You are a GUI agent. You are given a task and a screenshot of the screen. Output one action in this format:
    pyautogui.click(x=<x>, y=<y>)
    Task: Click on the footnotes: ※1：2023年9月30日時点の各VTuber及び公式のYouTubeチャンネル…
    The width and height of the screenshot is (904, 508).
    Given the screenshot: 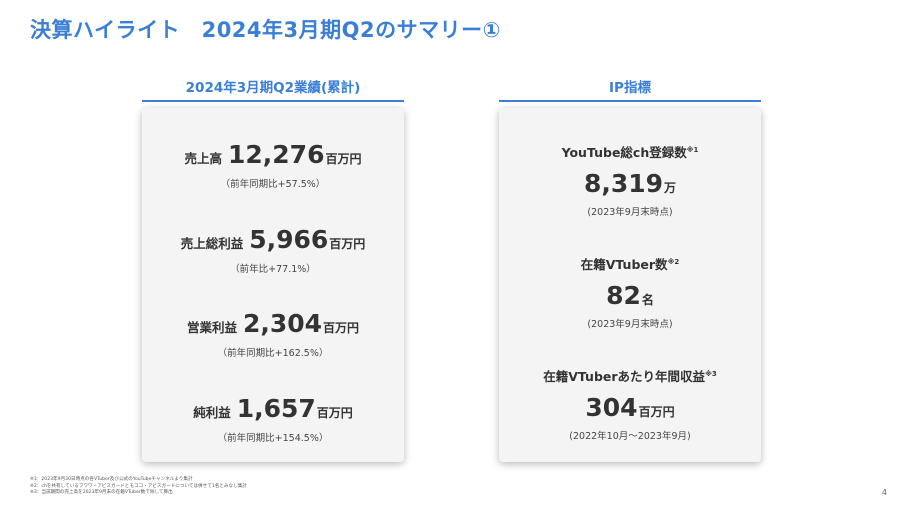 What is the action you would take?
    pyautogui.click(x=138, y=487)
    